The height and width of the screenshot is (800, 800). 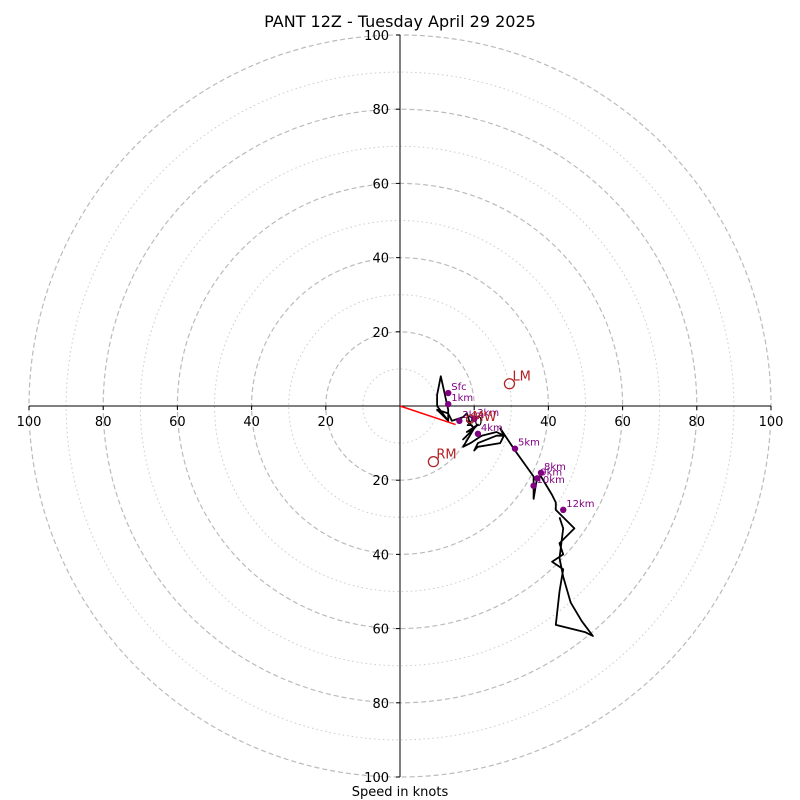 What do you see at coordinates (551, 472) in the screenshot?
I see `height-marker-label: 9km` at bounding box center [551, 472].